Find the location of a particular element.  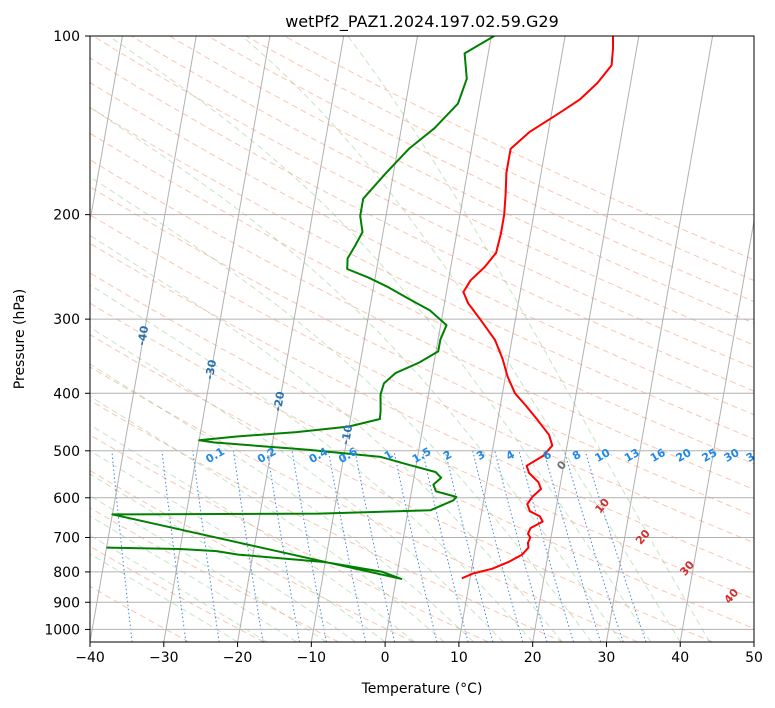

y-tick-label: 100 is located at coordinates (66, 37).